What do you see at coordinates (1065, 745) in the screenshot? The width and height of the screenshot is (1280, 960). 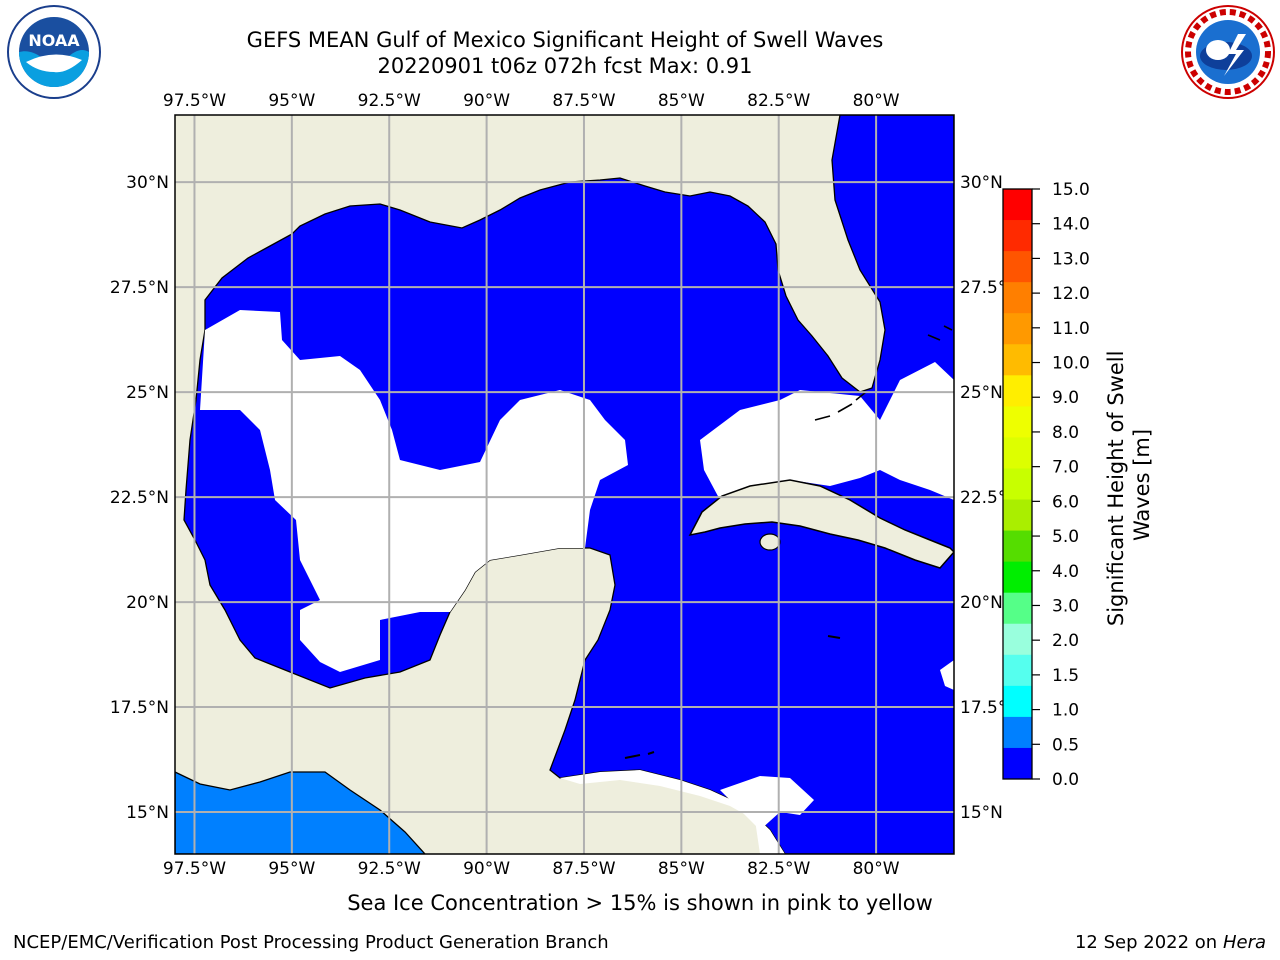 I see `colorbar-tick-label: 0.5` at bounding box center [1065, 745].